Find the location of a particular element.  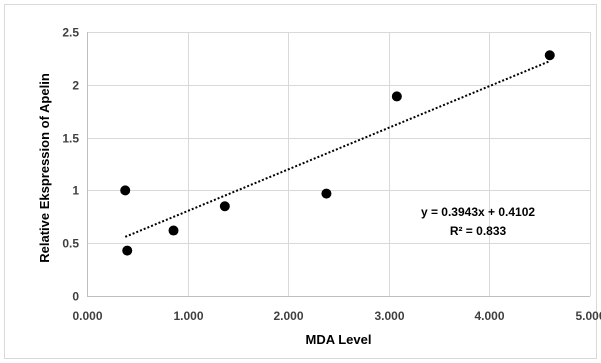

y-tick-label: 1 is located at coordinates (75, 191).